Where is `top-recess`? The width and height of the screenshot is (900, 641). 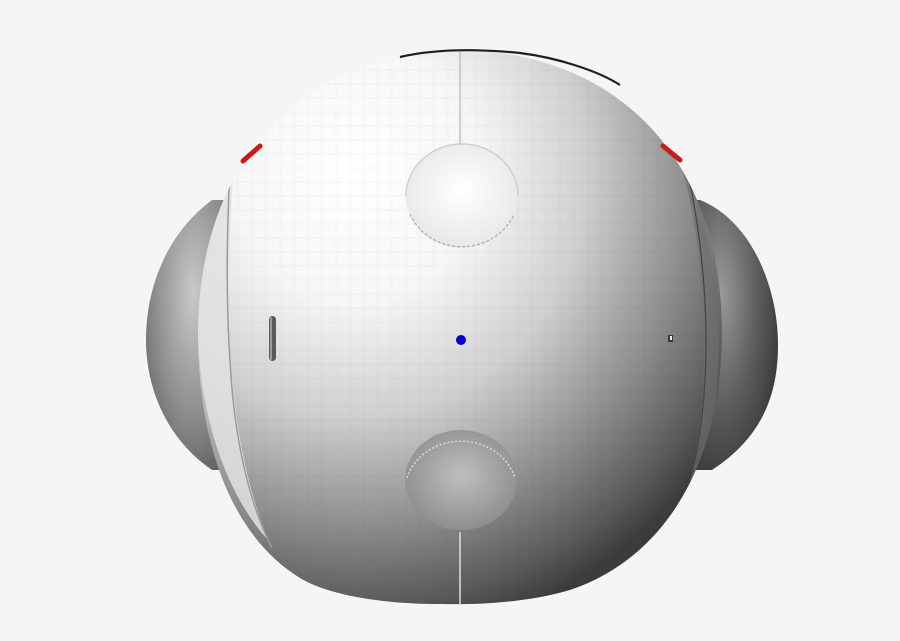 top-recess is located at coordinates (462, 195).